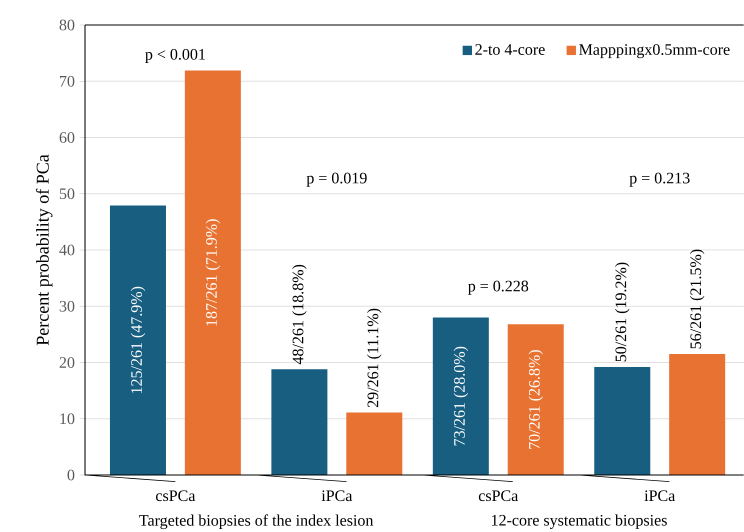 Image resolution: width=744 pixels, height=532 pixels. Describe the element at coordinates (71, 475) in the screenshot. I see `y-tick-label: 0` at that location.